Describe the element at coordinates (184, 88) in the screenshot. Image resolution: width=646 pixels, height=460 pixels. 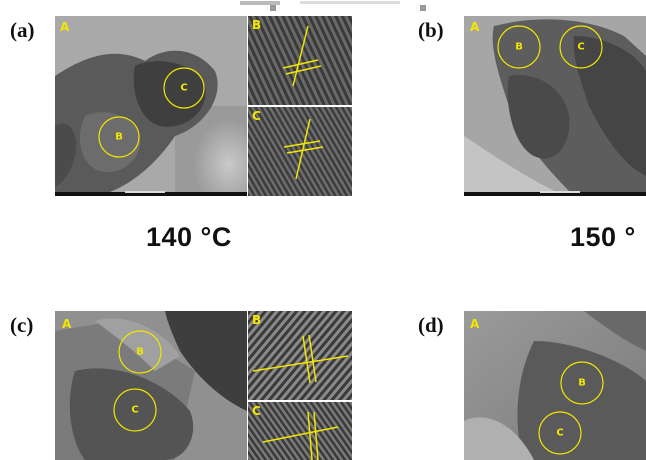
I see `panel-a-circle-c-label: C` at that location.